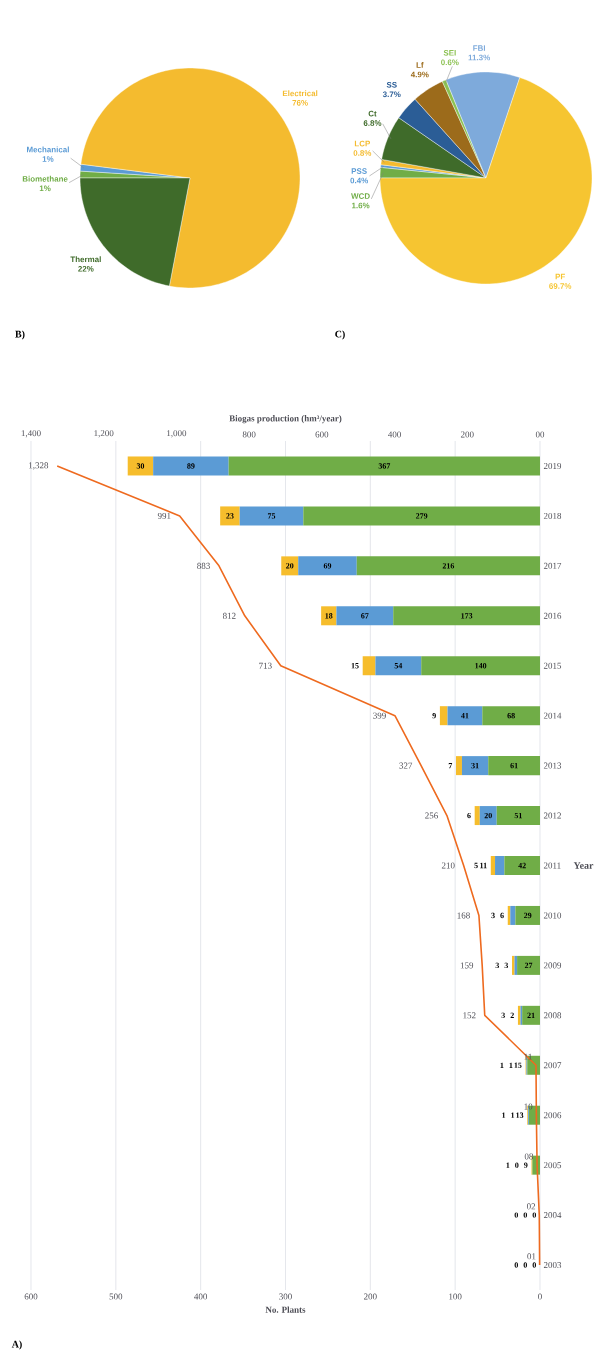 The width and height of the screenshot is (611, 1357). Describe the element at coordinates (177, 434) in the screenshot. I see `x2-tick-label: 1,000` at that location.